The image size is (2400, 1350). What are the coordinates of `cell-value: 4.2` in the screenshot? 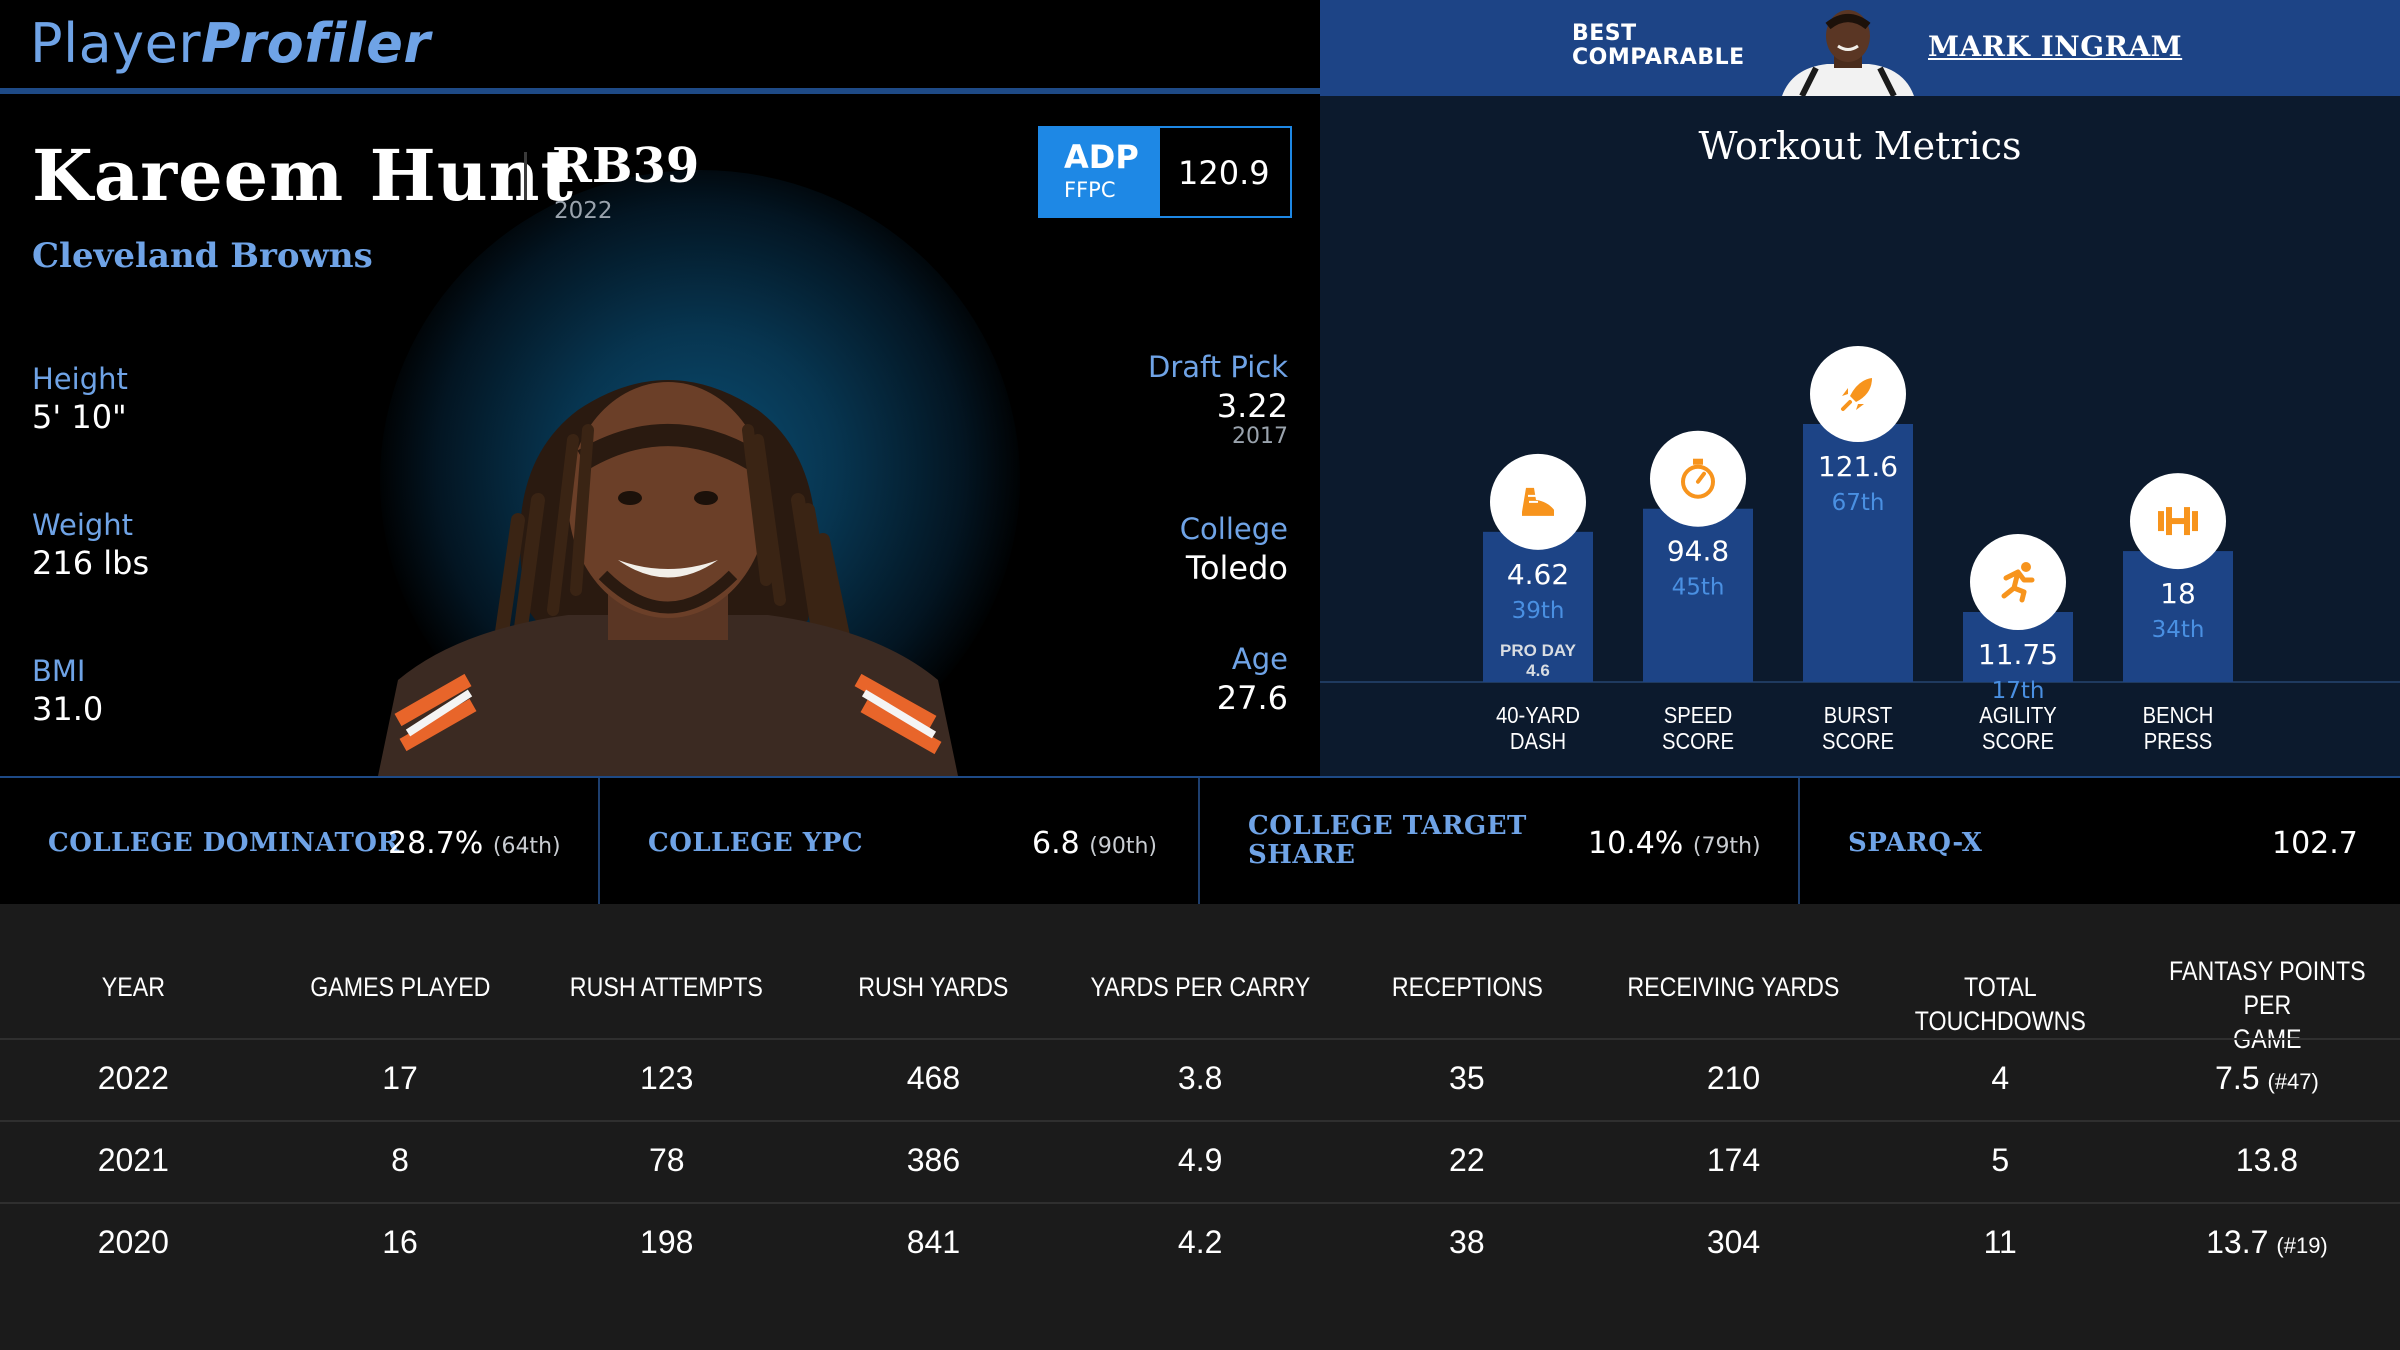 It's located at (1200, 1242).